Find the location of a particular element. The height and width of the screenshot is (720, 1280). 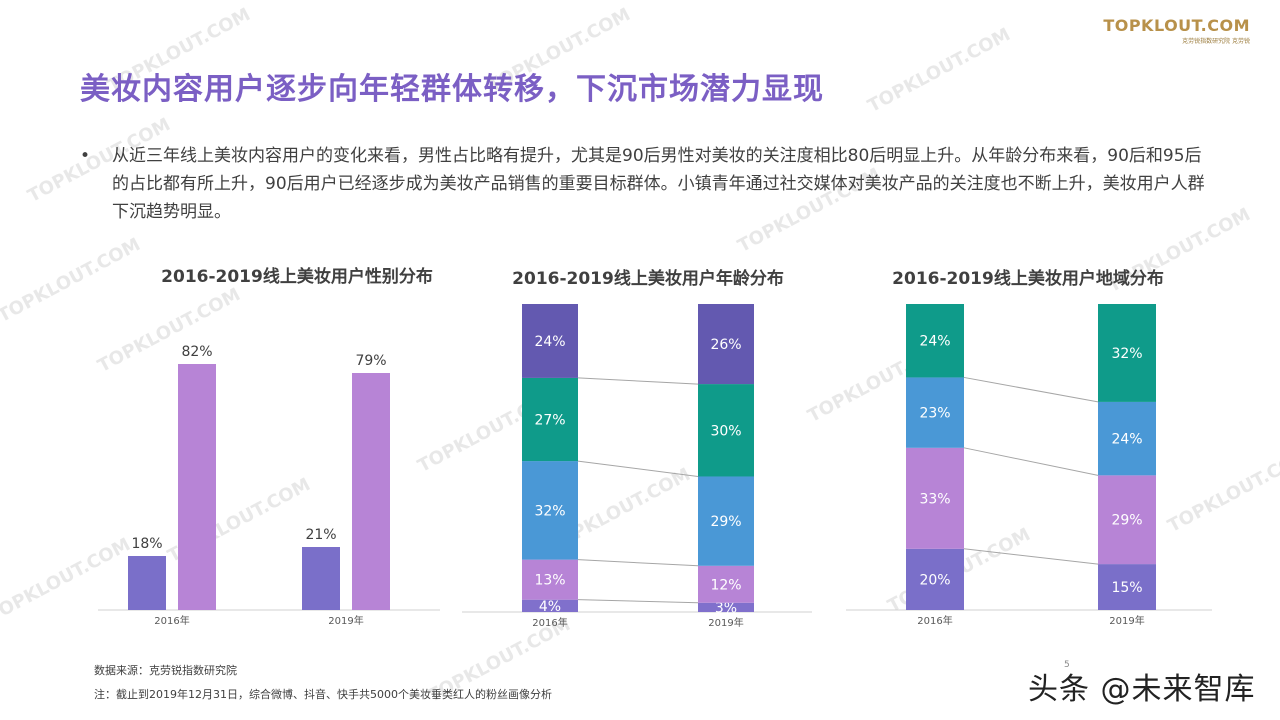

age-data-label: 26% is located at coordinates (725, 345).